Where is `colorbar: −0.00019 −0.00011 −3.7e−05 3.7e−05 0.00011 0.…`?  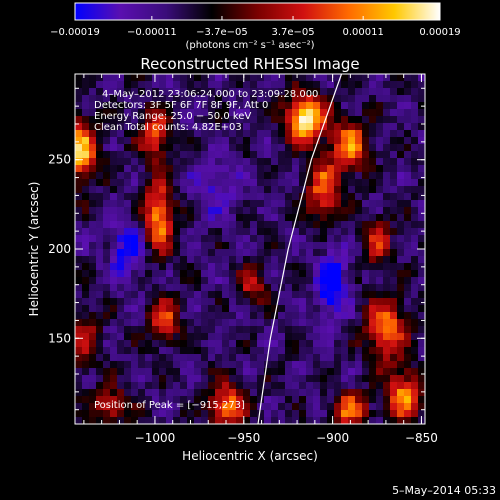 colorbar: −0.00019 −0.00011 −3.7e−05 3.7e−05 0.00011 0.… is located at coordinates (255, 26).